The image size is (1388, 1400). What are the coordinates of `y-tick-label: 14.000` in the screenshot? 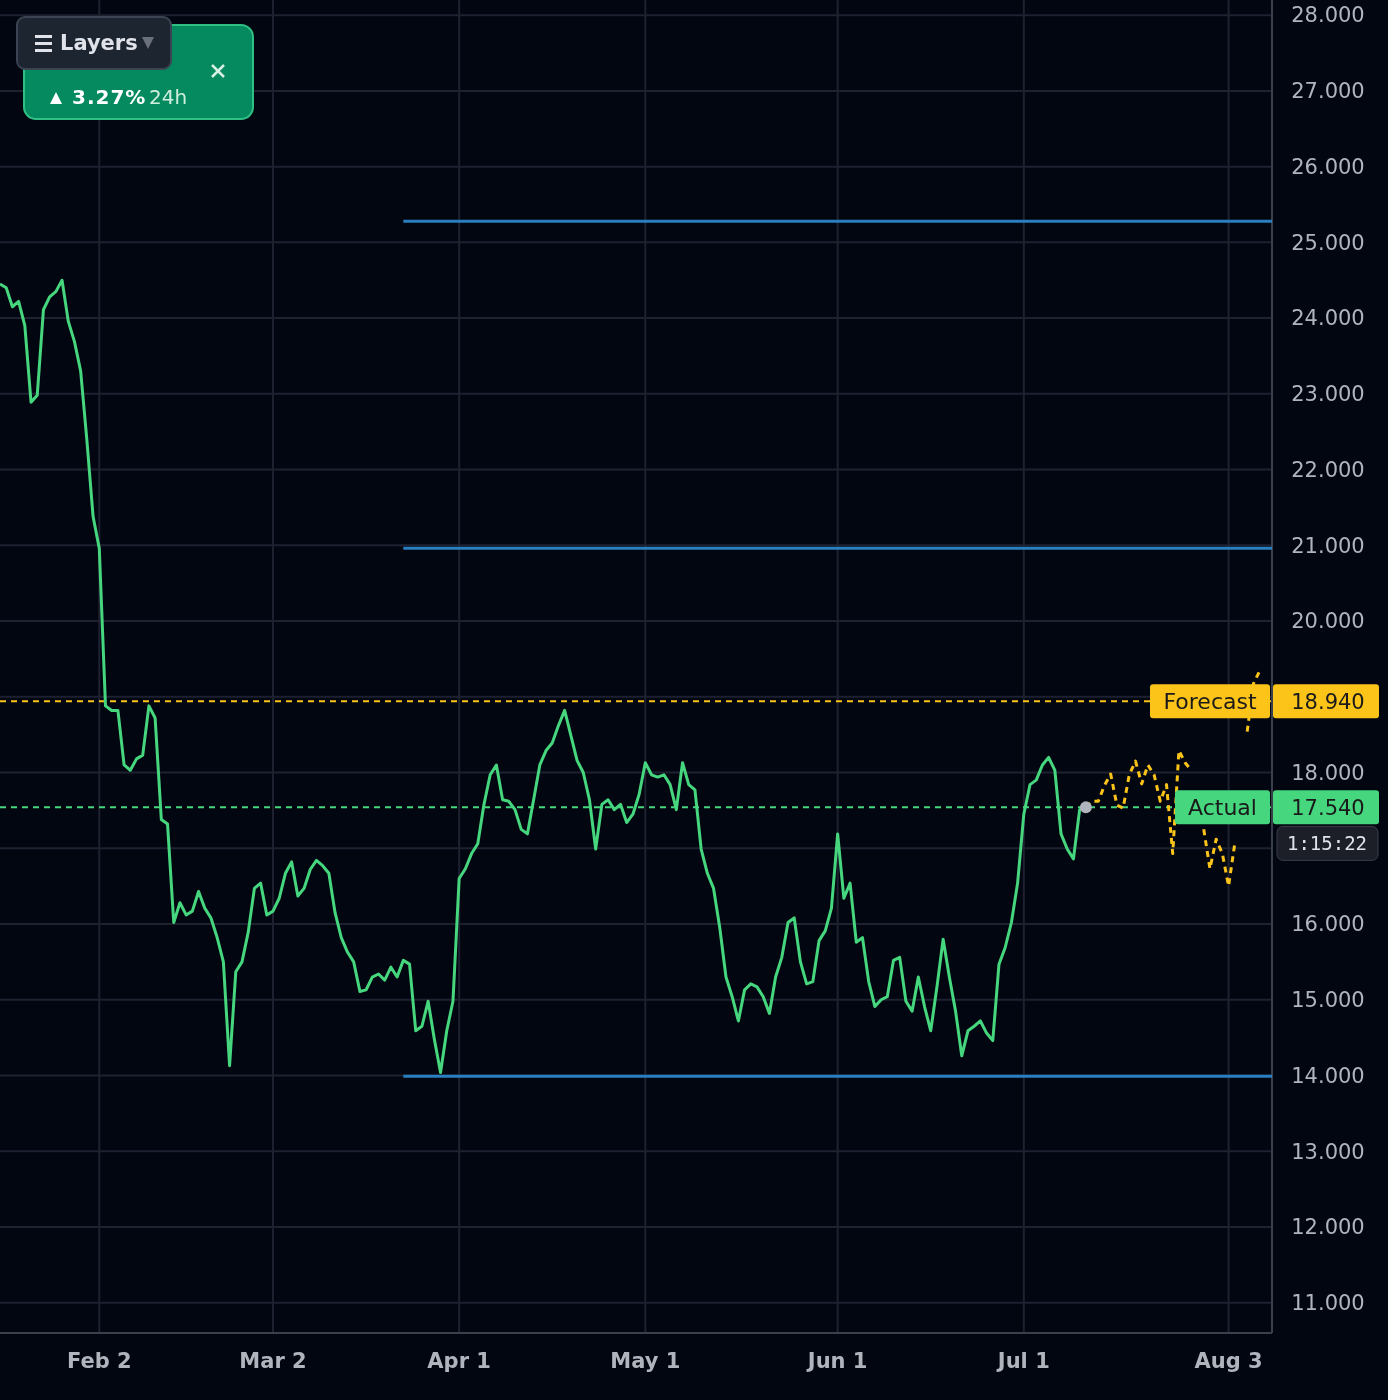 It's located at (1328, 1075).